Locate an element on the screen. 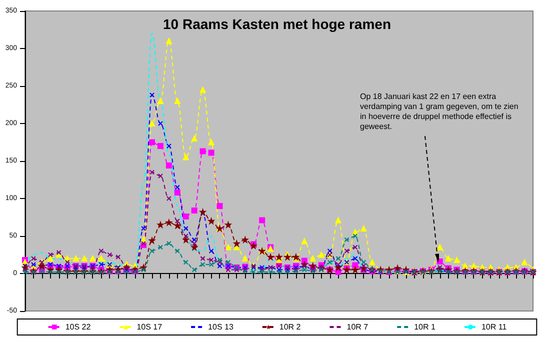 The width and height of the screenshot is (554, 339). annotation: Op 18 Januari kast 22 en 17 een extra verdamping van 1 gram gegeven, om te zien in hoeverre de druppel methode effectief is geweest. is located at coordinates (440, 112).